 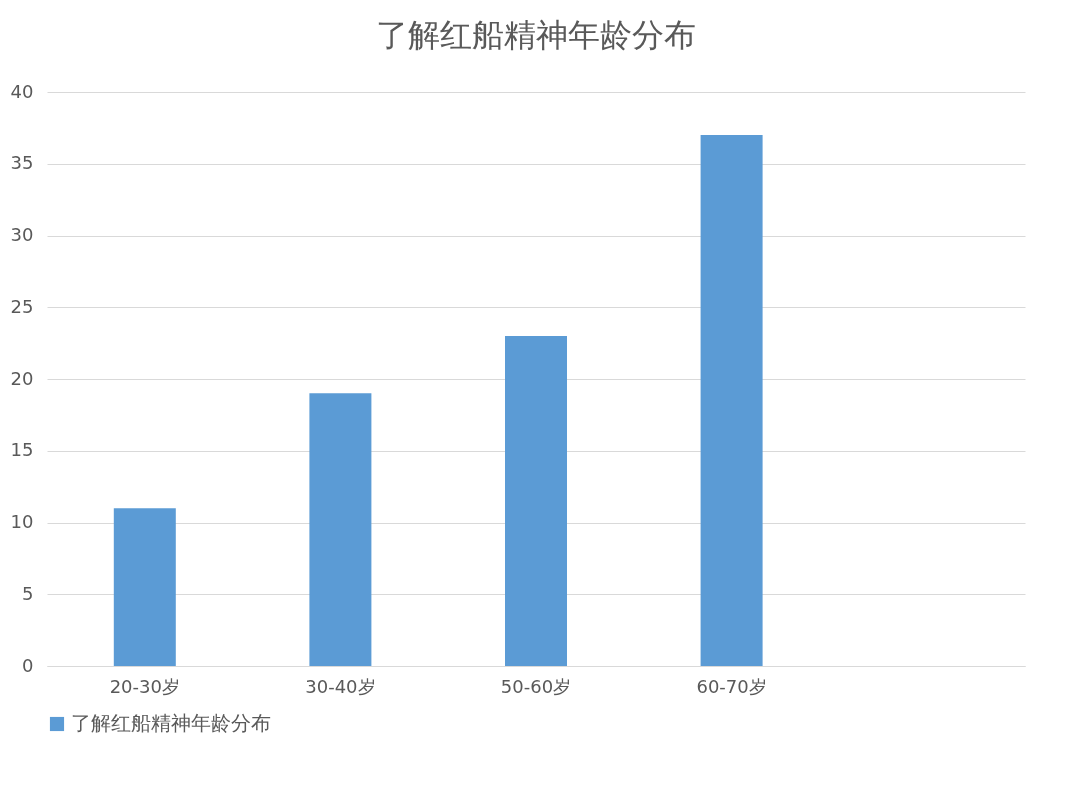 I want to click on x-tick-label: 60-70岁, so click(x=731, y=686).